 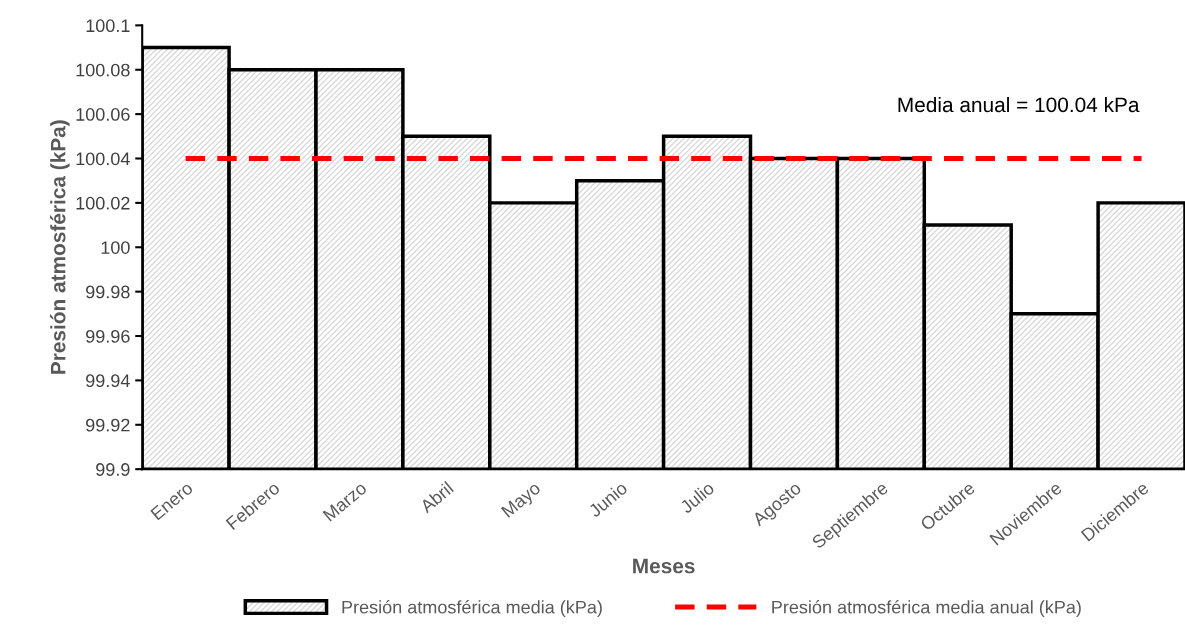 What do you see at coordinates (108, 425) in the screenshot?
I see `y-tick-label: 99.92` at bounding box center [108, 425].